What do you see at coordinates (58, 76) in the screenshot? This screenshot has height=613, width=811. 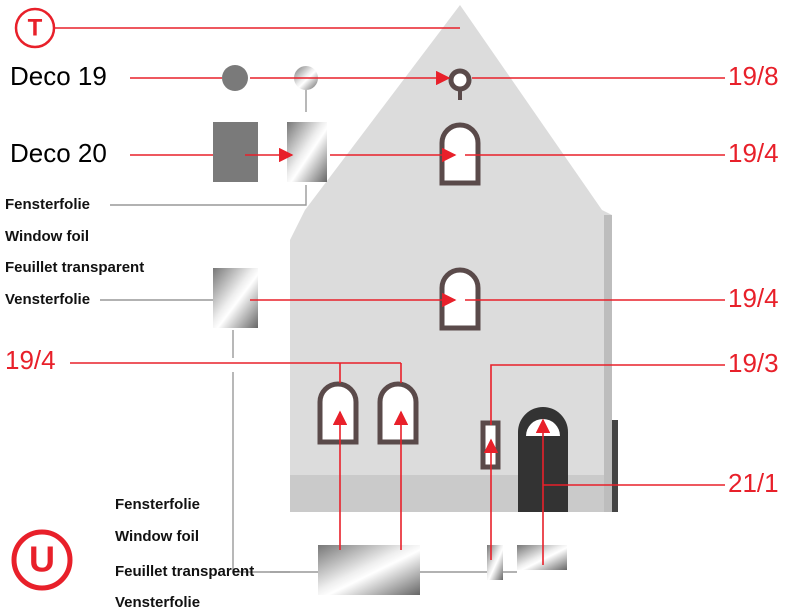 I see `part-label: Deco 19` at bounding box center [58, 76].